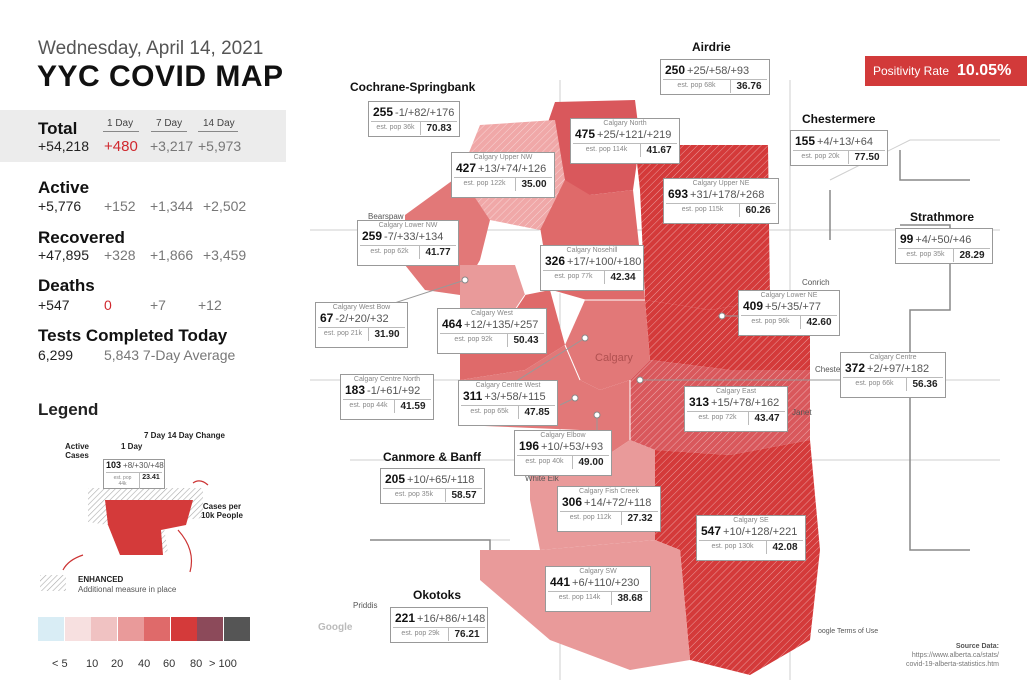 This screenshot has width=1027, height=692. Describe the element at coordinates (675, 70) in the screenshot. I see `airdrie-active: 250` at that location.